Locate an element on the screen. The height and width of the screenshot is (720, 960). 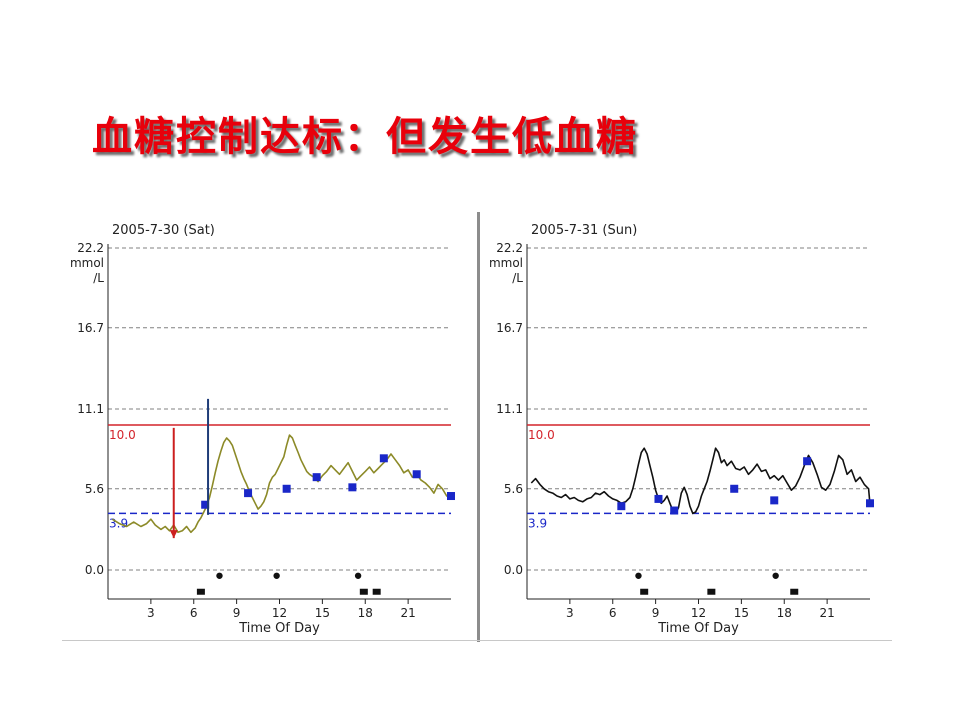
chart-title: 2005-7-31 (Sun) is located at coordinates (584, 230).